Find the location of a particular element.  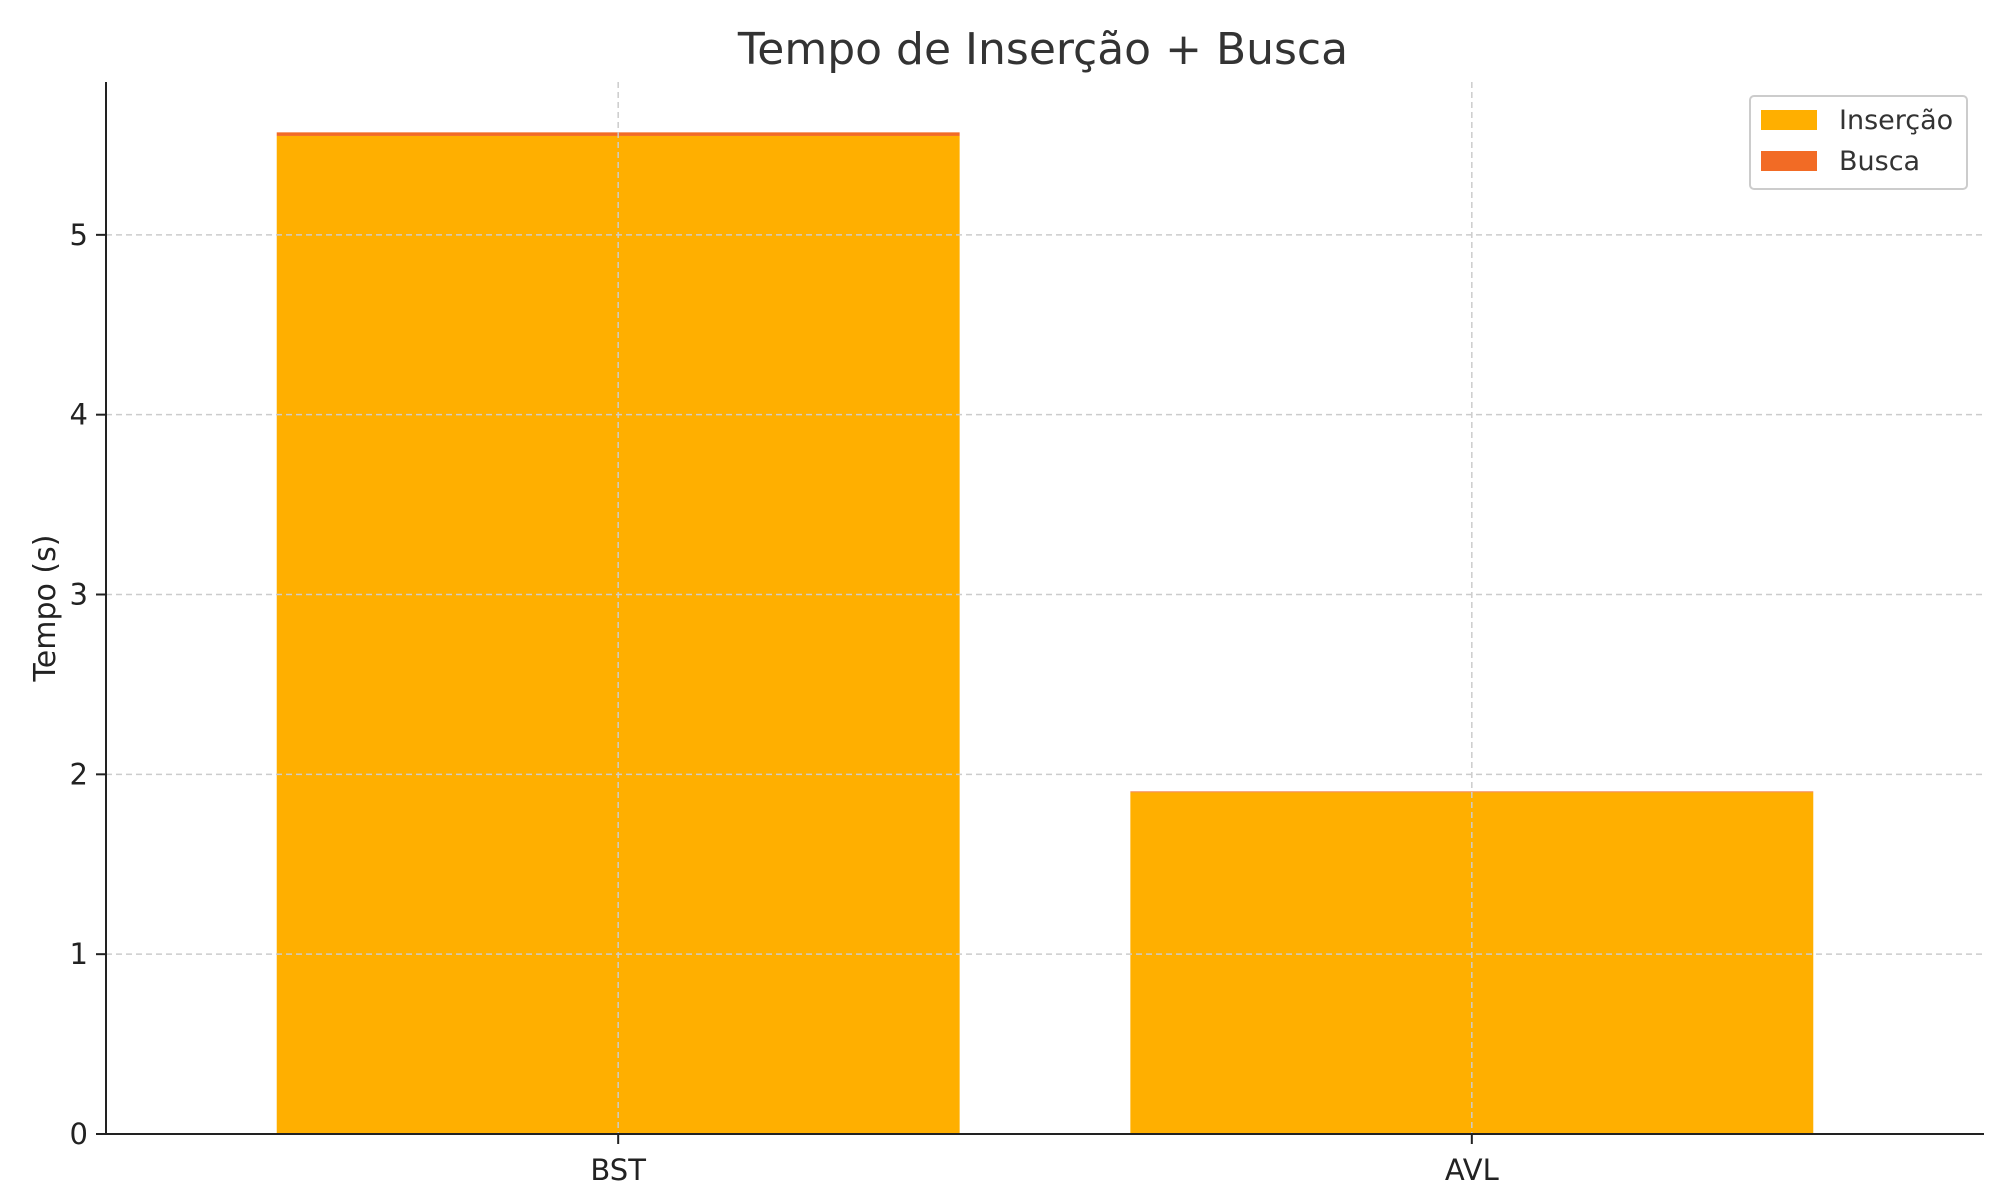

y-tick-label-5: 5 is located at coordinates (79, 235).